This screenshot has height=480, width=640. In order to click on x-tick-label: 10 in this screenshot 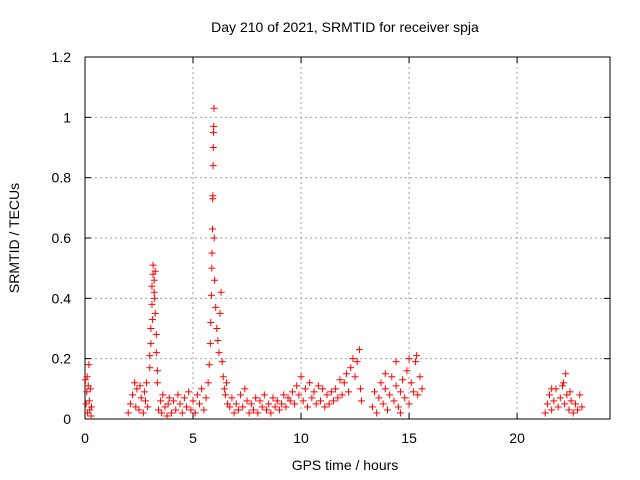, I will do `click(301, 438)`.